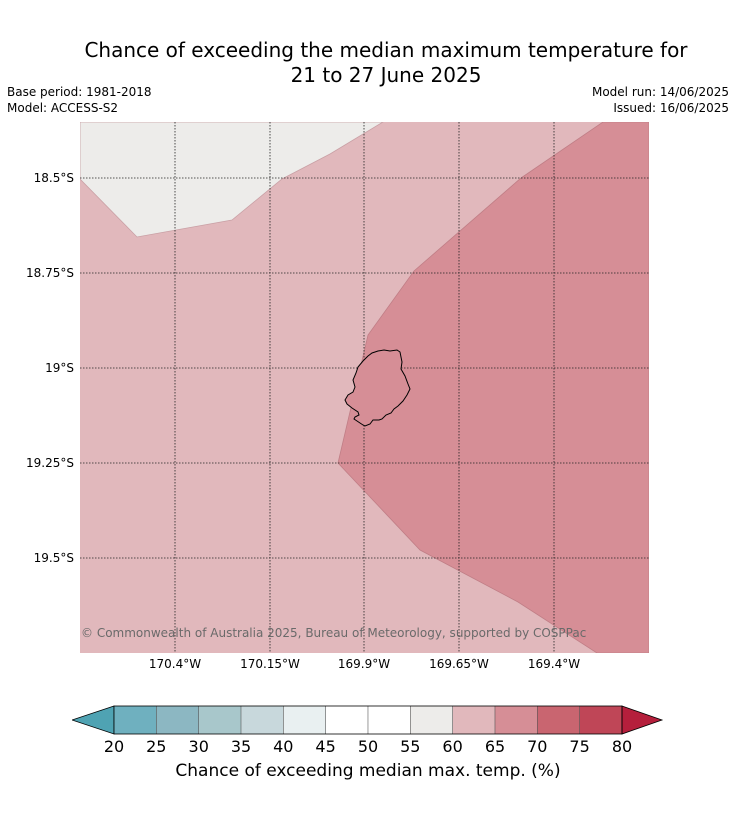 This screenshot has height=816, width=736. What do you see at coordinates (79, 100) in the screenshot?
I see `meta-left: Base period: 1981-2018 Model: ACCESS-S2` at bounding box center [79, 100].